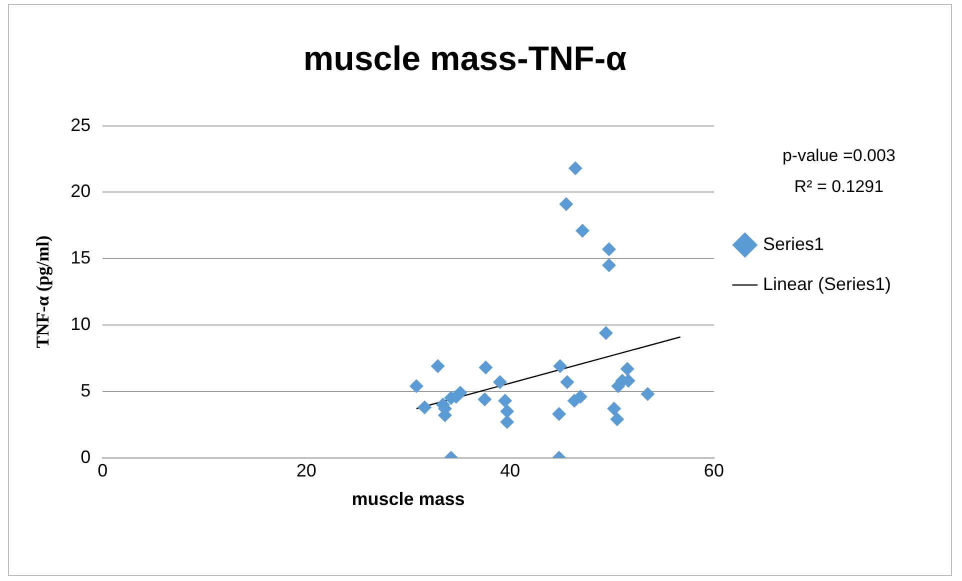 Image resolution: width=962 pixels, height=581 pixels. Describe the element at coordinates (42, 292) in the screenshot. I see `y-axis-title: TNF-α (pg/ml)` at that location.